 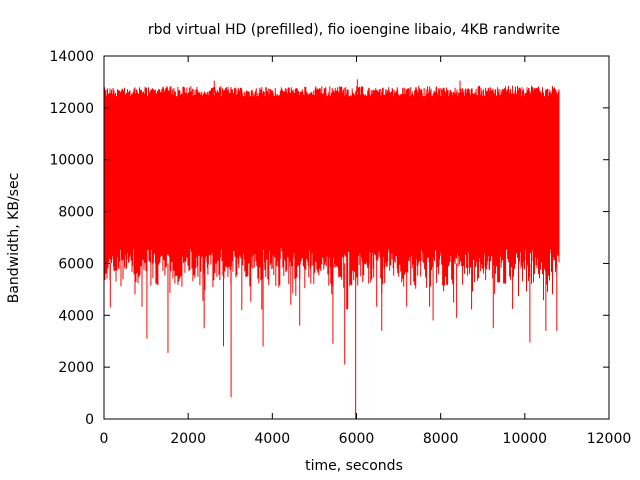 What do you see at coordinates (188, 439) in the screenshot?
I see `x-tick-label: 2000` at bounding box center [188, 439].